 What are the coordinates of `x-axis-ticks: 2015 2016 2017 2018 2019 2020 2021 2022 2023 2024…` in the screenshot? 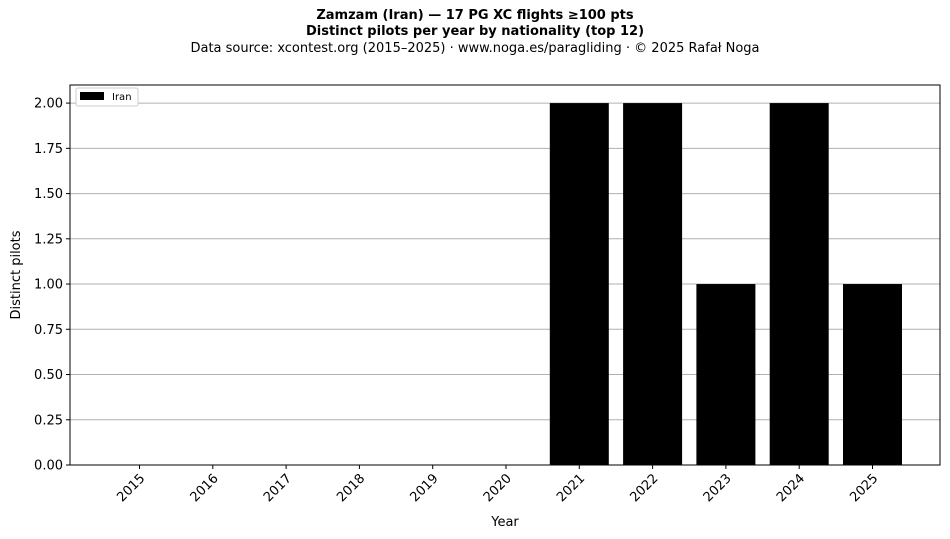 It's located at (497, 485).